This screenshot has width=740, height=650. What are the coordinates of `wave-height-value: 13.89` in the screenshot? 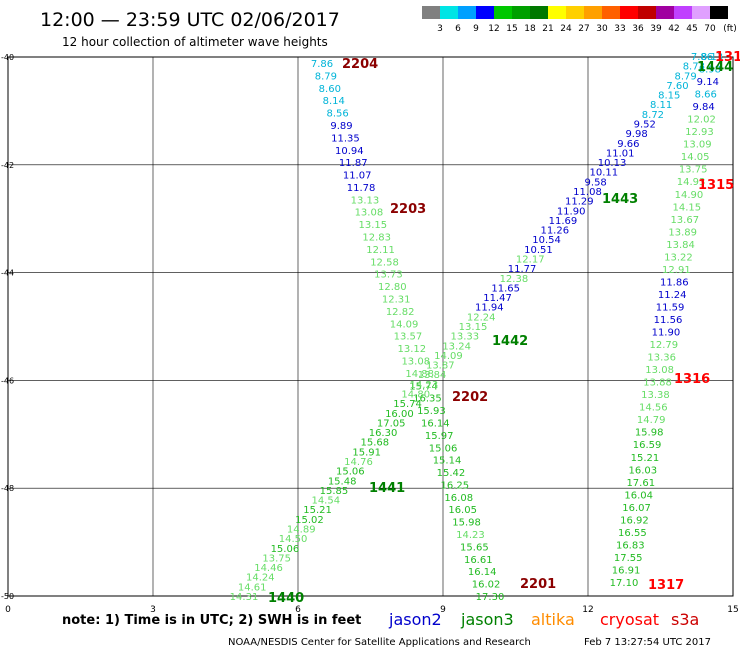 It's located at (682, 232).